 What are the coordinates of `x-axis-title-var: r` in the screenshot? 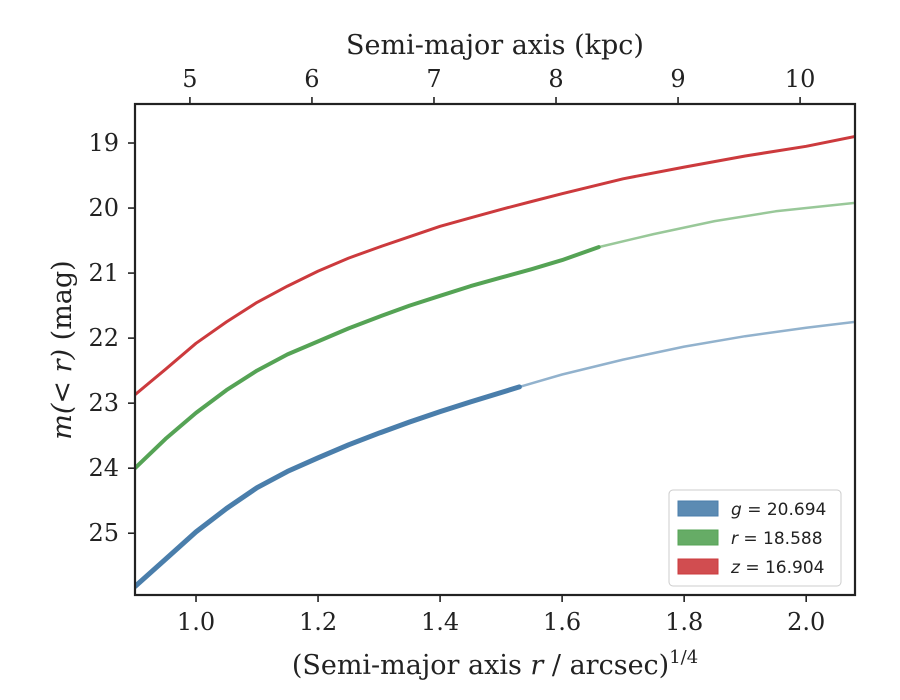 It's located at (537, 665).